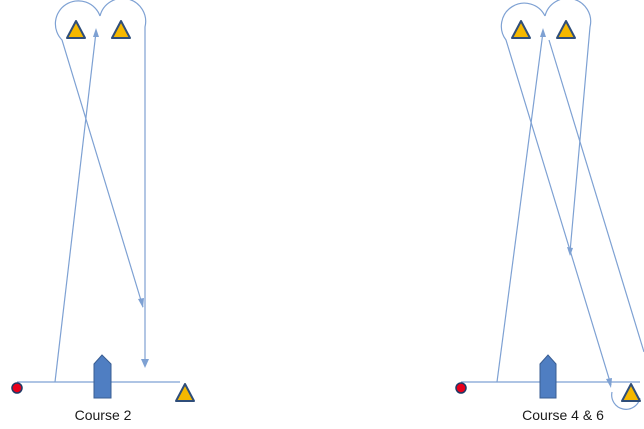  I want to click on leeward-rounding, so click(626, 400).